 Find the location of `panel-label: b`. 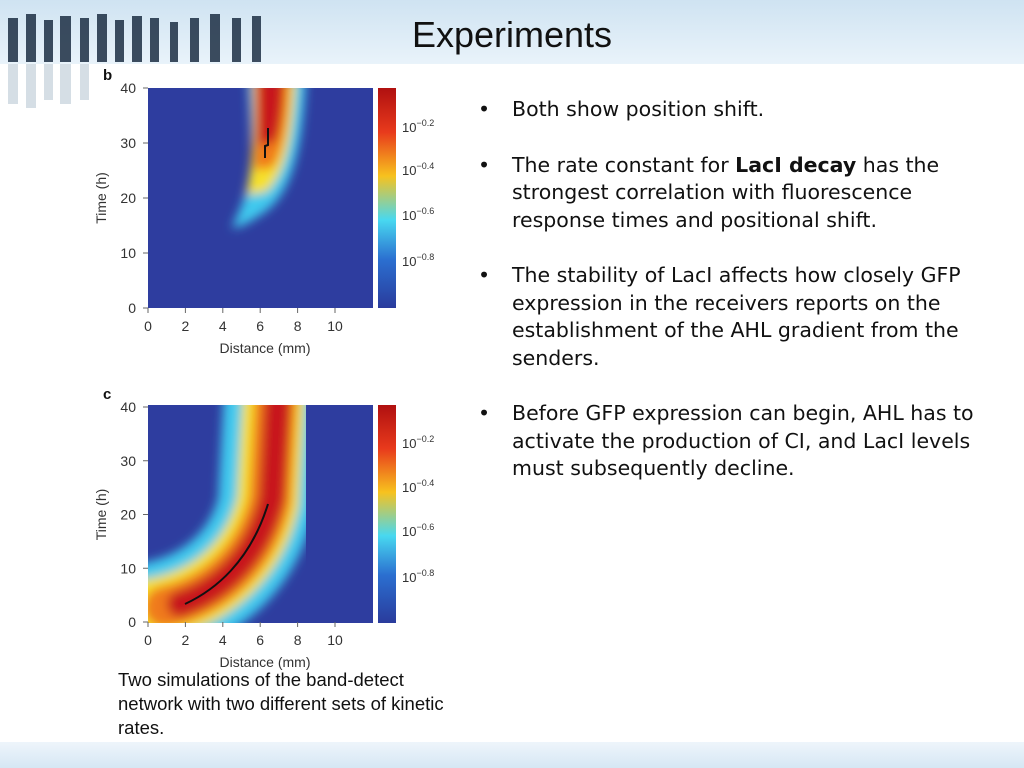

panel-label: b is located at coordinates (107, 75).